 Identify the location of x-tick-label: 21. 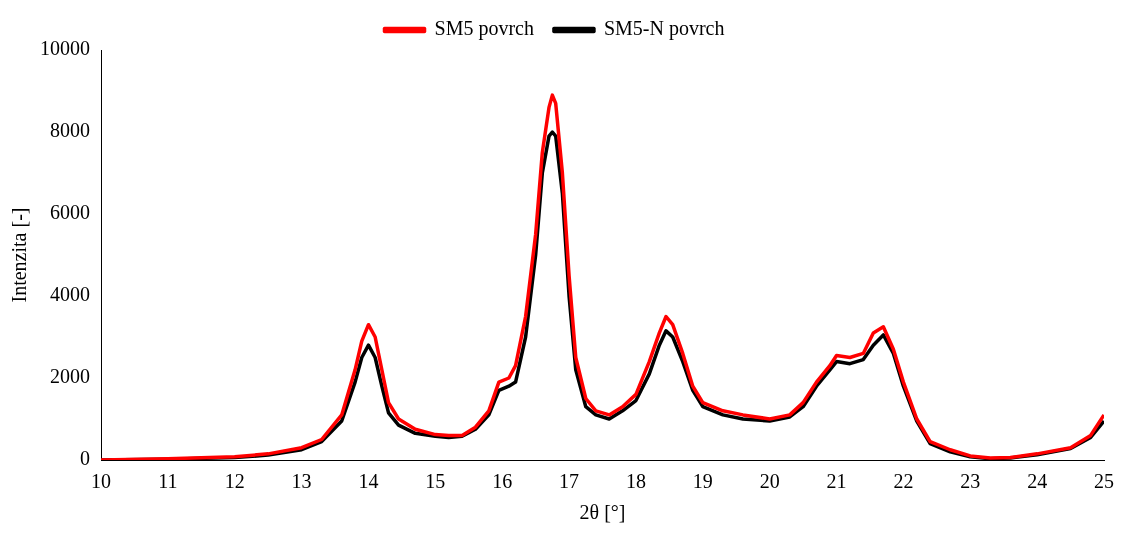
(836, 481).